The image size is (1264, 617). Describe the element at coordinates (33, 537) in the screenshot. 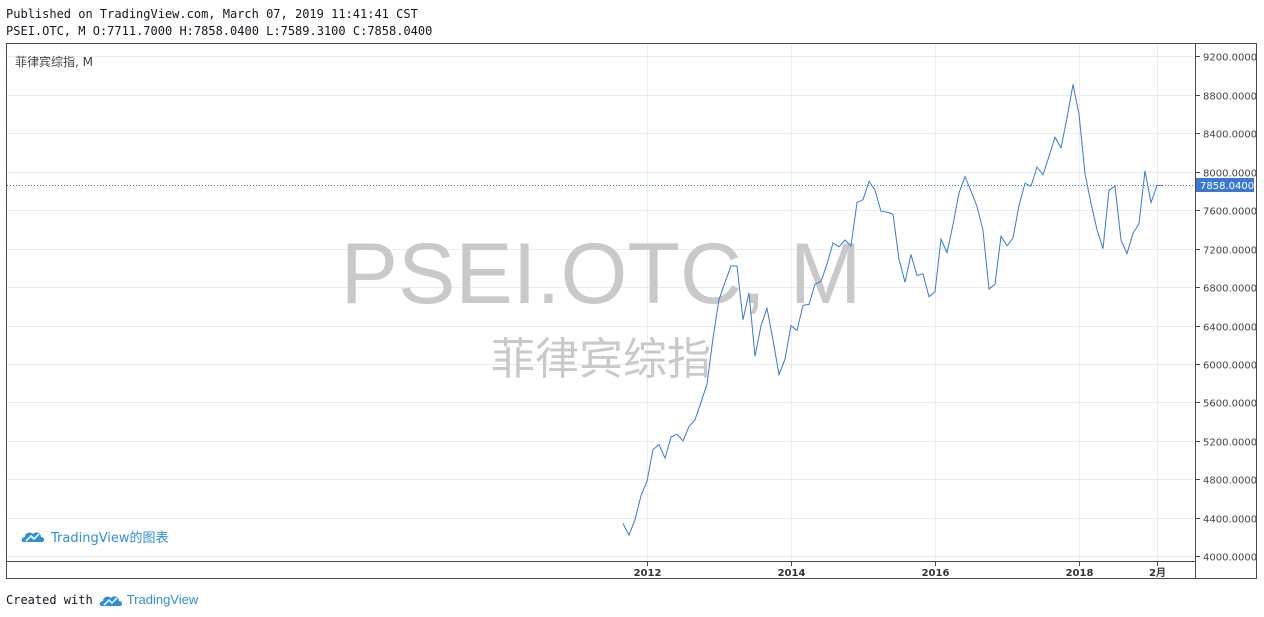

I see `tradingview-cloud-icon` at that location.